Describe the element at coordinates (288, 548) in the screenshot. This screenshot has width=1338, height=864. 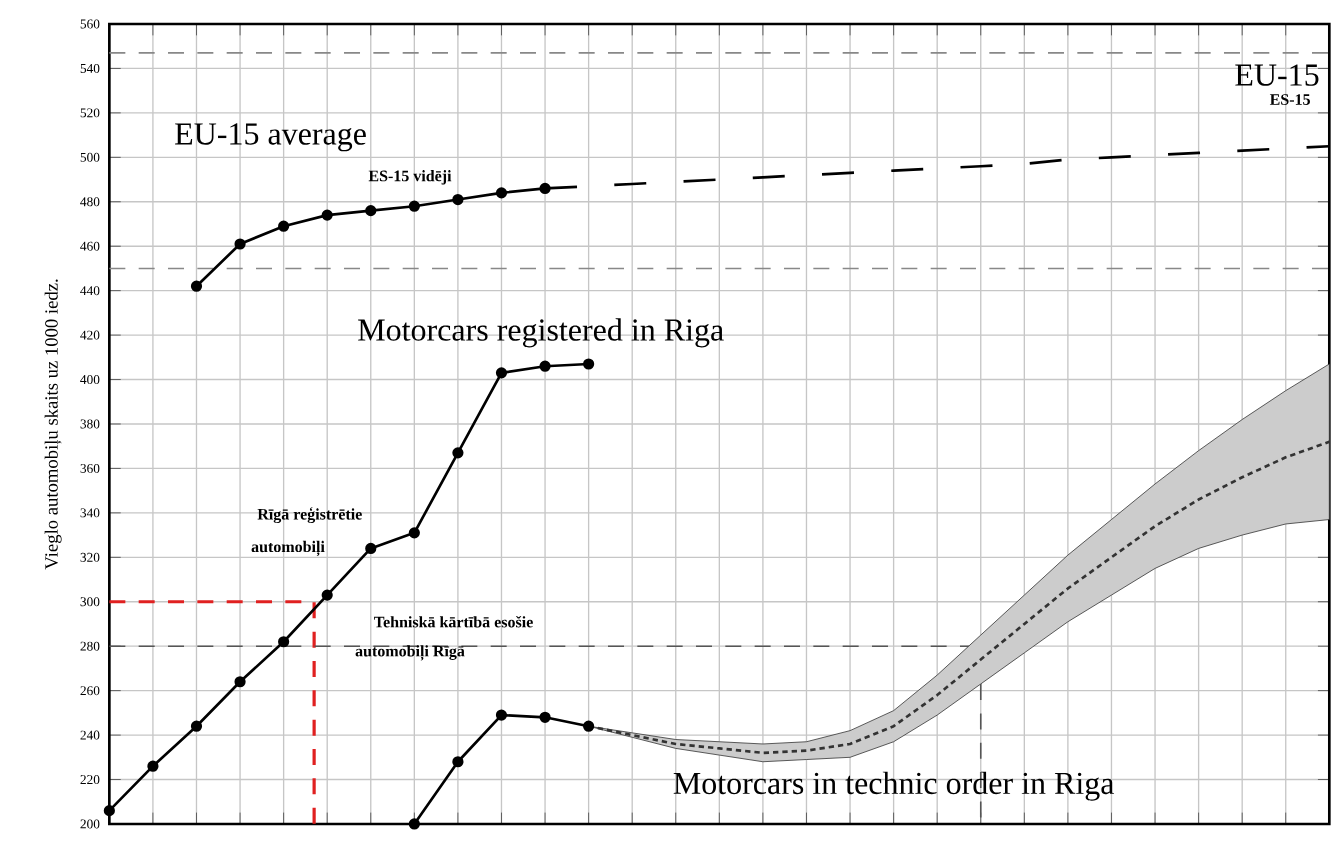
I see `annotation: automobiļi` at that location.